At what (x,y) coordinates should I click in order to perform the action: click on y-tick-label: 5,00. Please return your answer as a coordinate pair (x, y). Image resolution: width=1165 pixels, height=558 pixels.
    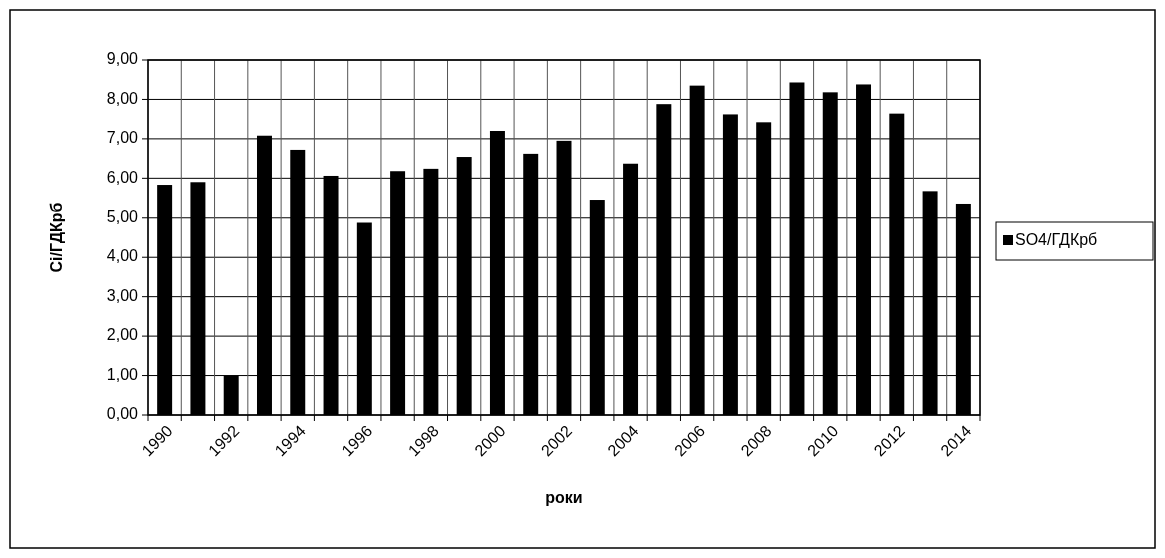
    Looking at the image, I should click on (122, 217).